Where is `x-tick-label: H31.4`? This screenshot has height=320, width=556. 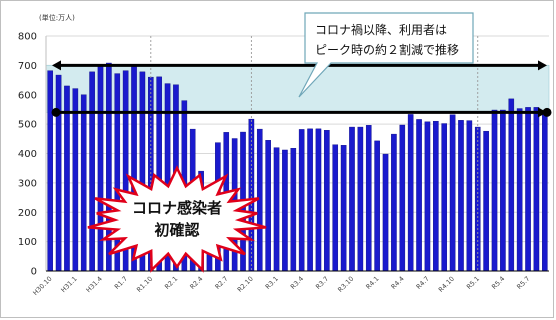 x-tick-label: H31.4 is located at coordinates (94, 284).